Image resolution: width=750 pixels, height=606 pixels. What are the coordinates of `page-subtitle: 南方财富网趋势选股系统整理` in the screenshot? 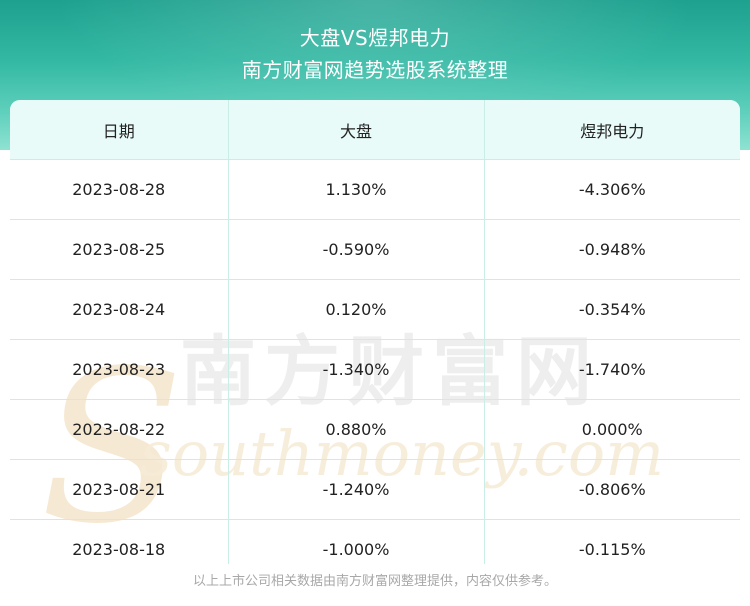 It's located at (375, 70).